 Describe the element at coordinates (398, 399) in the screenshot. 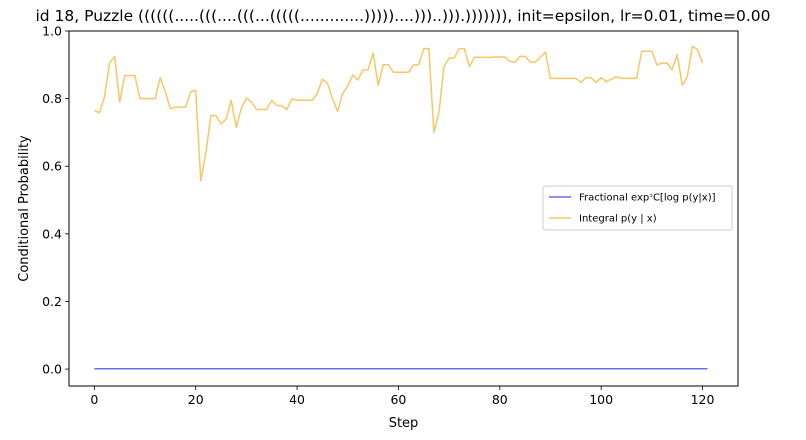

I see `x-tick-label: 60` at that location.